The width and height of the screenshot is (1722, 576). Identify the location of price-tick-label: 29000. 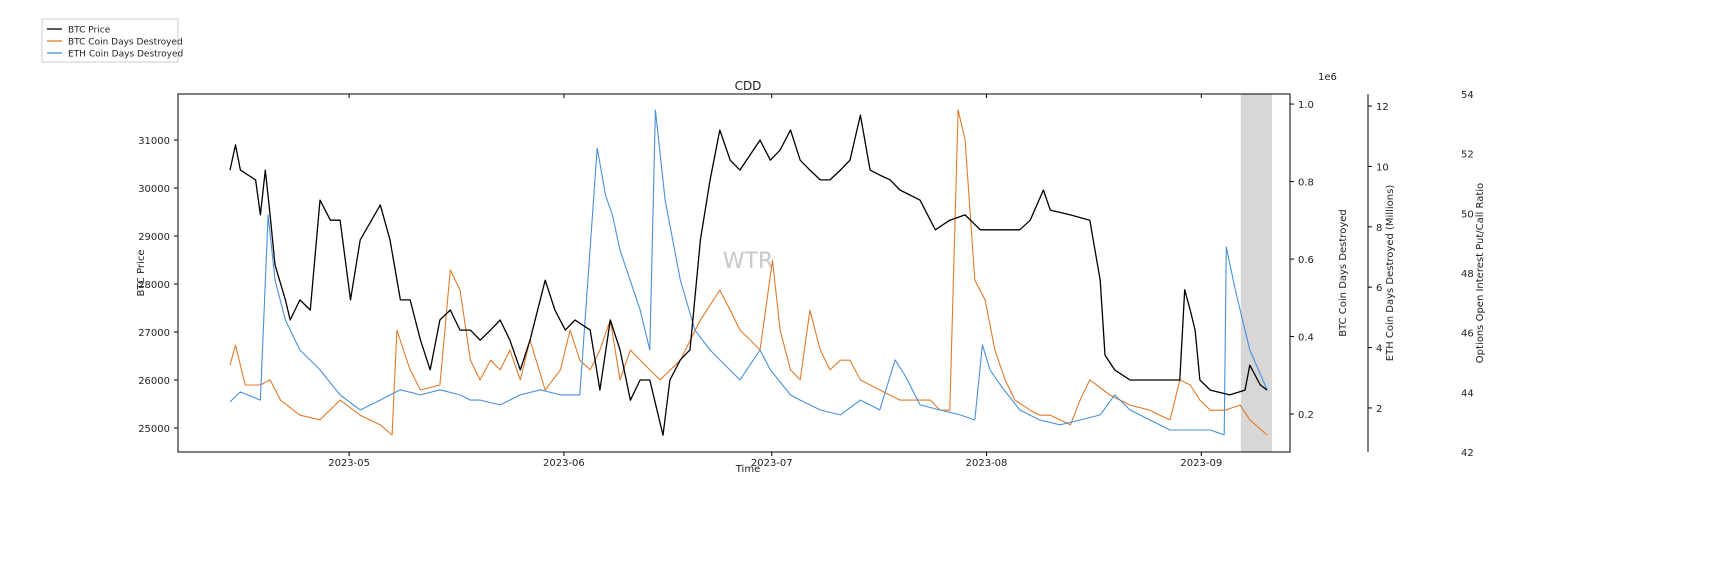
(154, 237).